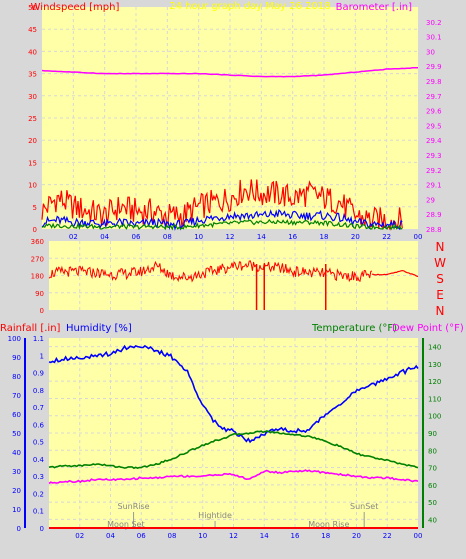  I want to click on rain-tick-label: 0.1, so click(38, 512).